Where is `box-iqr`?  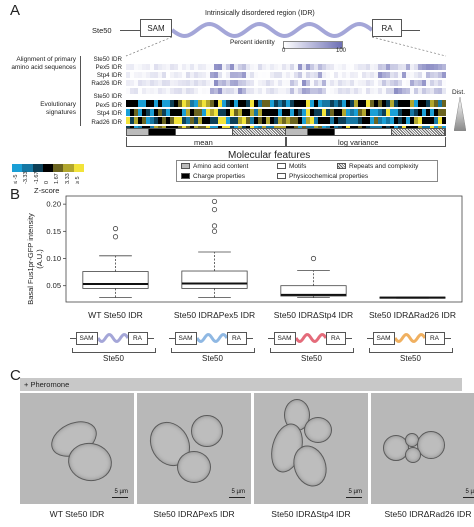
box-iqr is located at coordinates (115, 280).